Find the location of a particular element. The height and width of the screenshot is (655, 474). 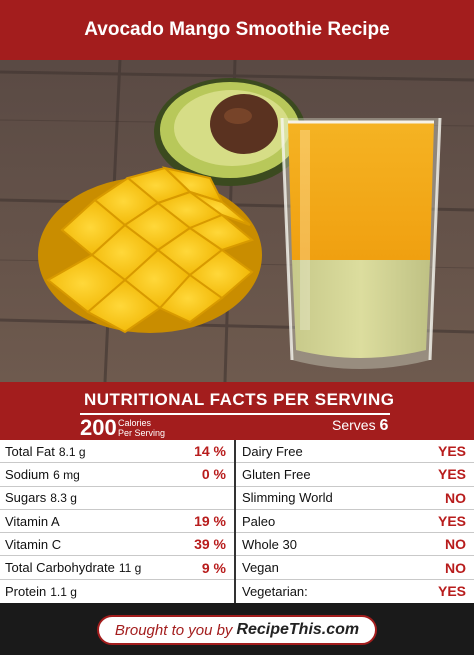

nutrient-name: Sugars is located at coordinates (26, 498).